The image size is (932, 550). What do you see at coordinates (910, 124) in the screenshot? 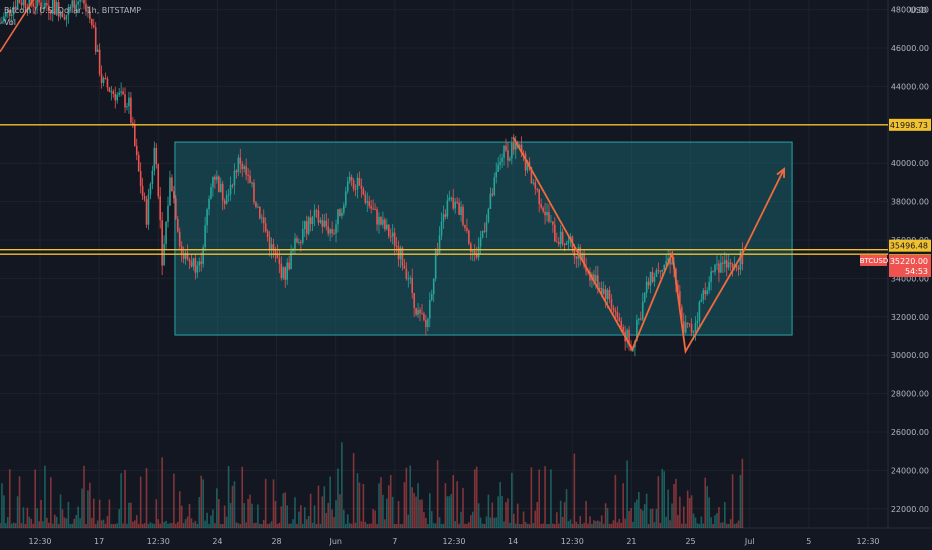
I see `level-tag-box` at bounding box center [910, 124].